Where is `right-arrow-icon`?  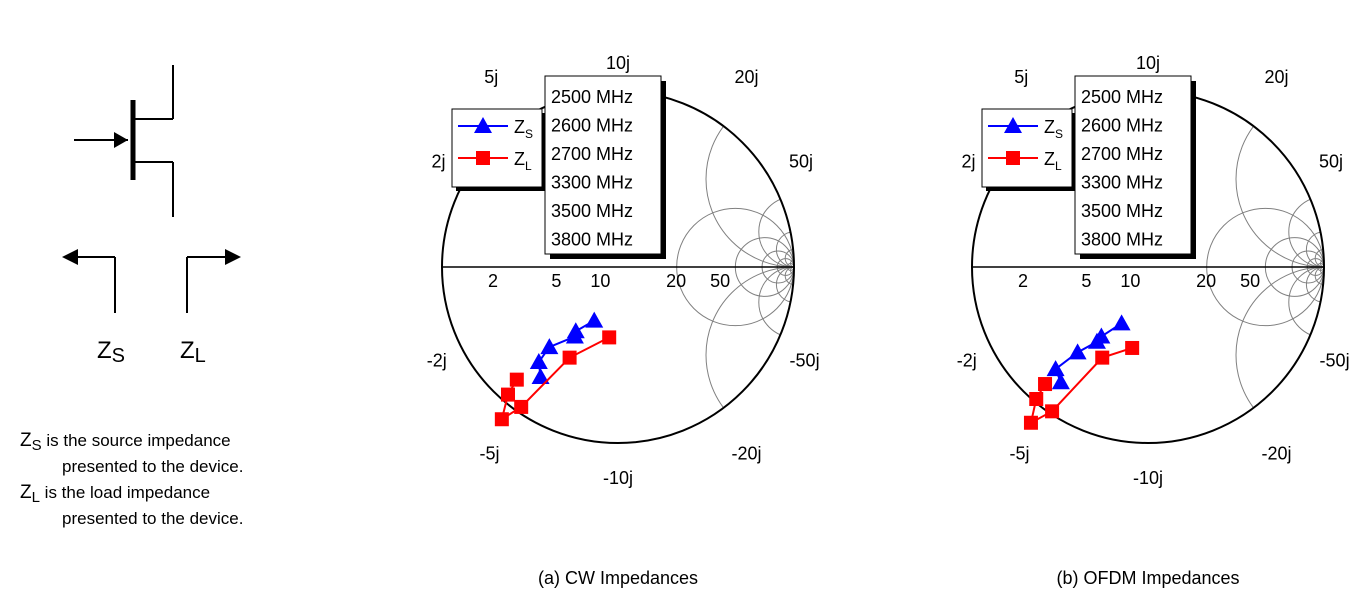
right-arrow-icon is located at coordinates (233, 257).